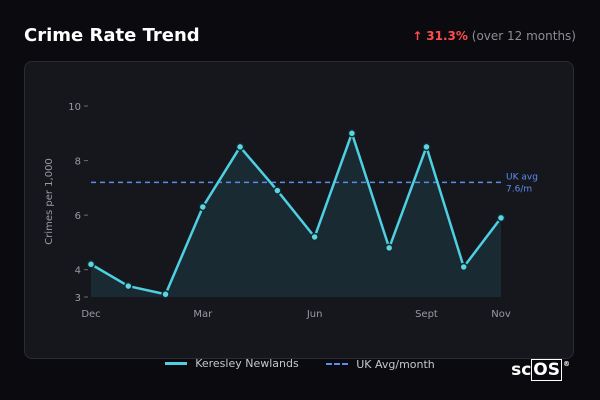  Describe the element at coordinates (176, 363) in the screenshot. I see `legend-line-swatch` at that location.